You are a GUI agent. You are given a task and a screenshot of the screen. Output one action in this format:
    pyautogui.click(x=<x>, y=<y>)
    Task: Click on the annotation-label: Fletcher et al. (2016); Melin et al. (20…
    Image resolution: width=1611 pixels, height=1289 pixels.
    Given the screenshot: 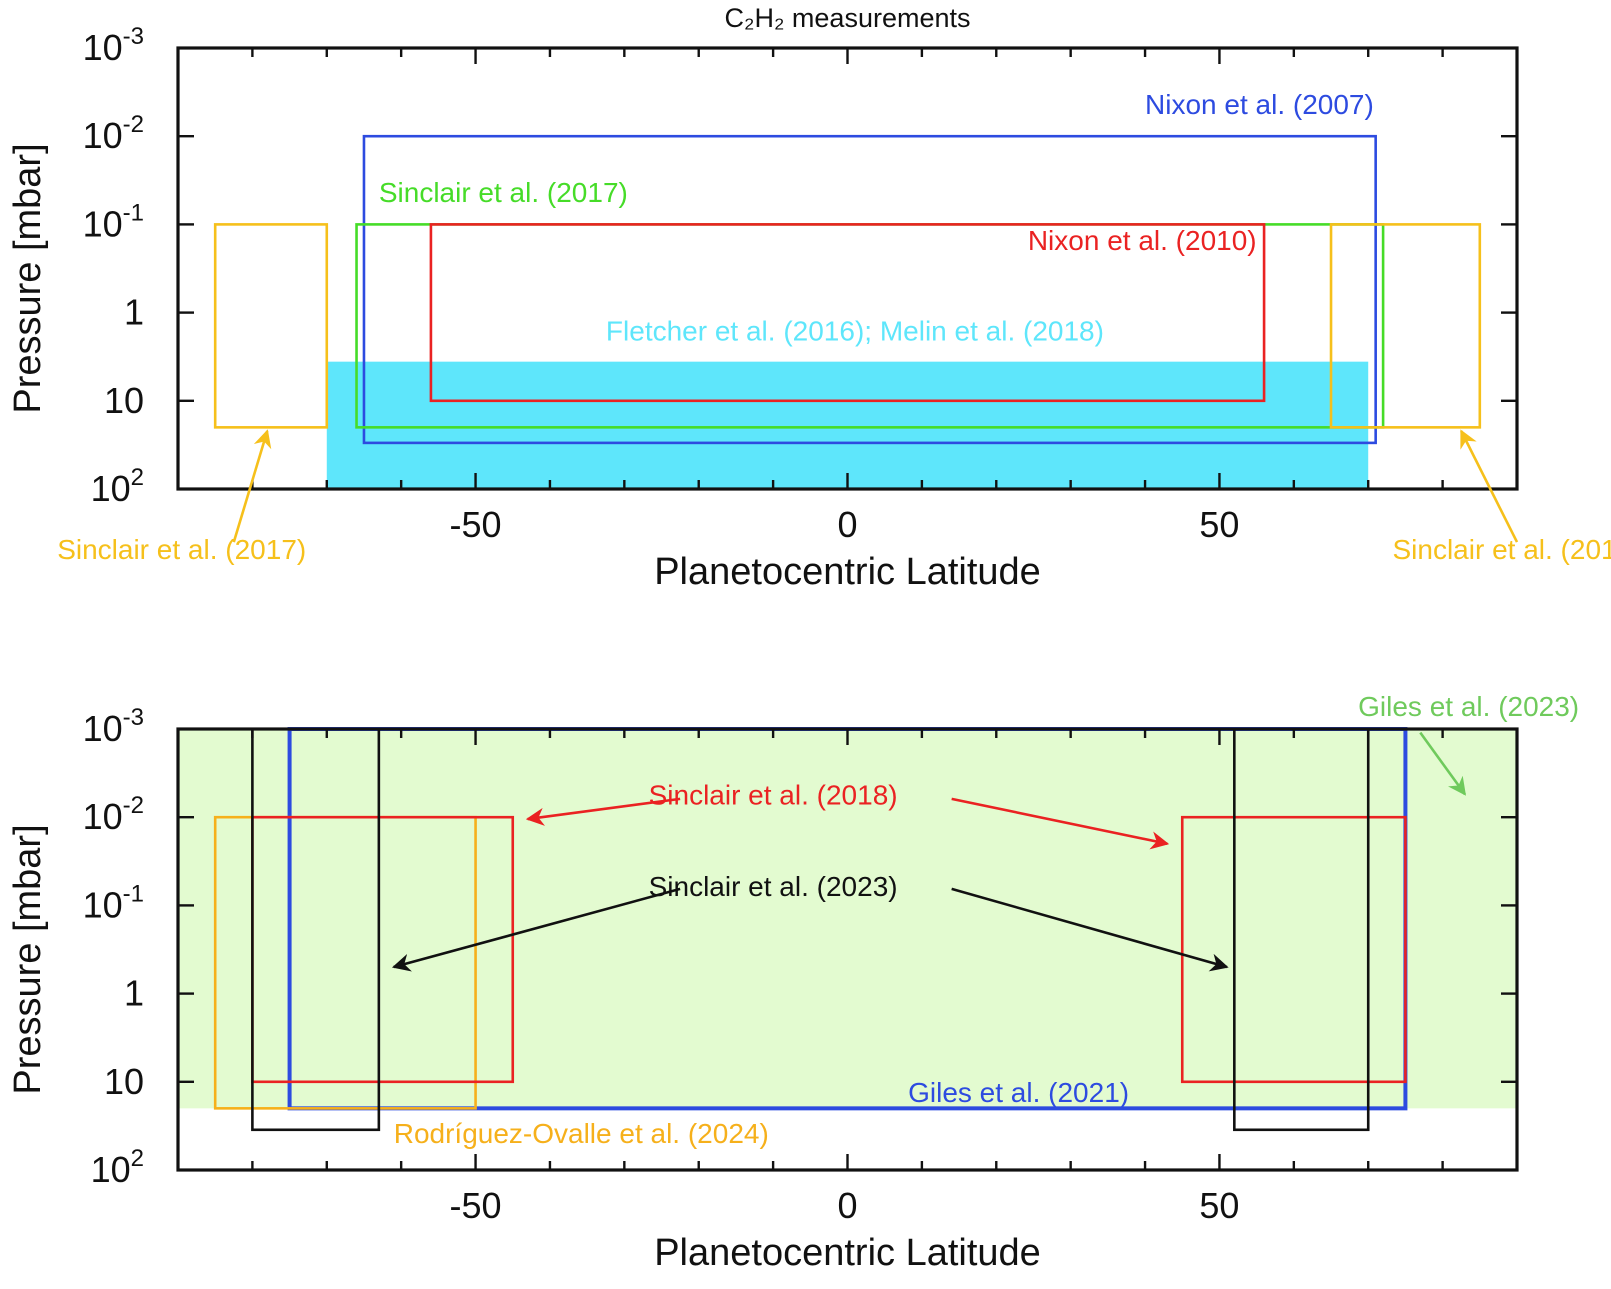 What is the action you would take?
    pyautogui.click(x=855, y=331)
    